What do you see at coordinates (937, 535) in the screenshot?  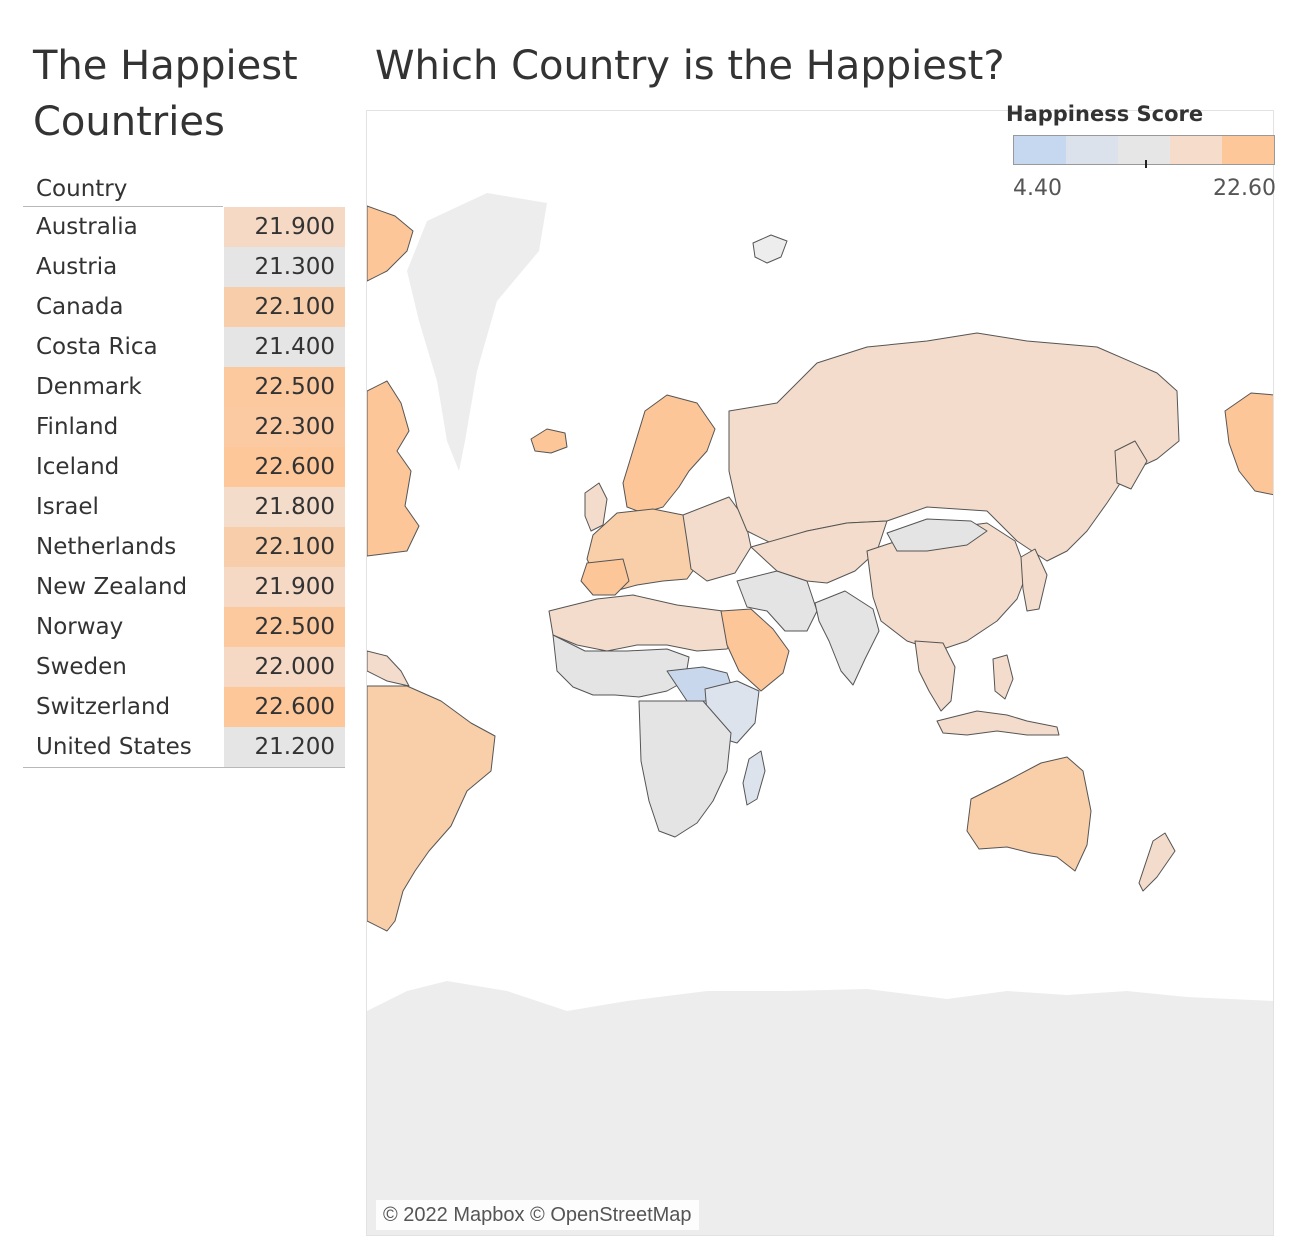 I see `region-mongolia` at bounding box center [937, 535].